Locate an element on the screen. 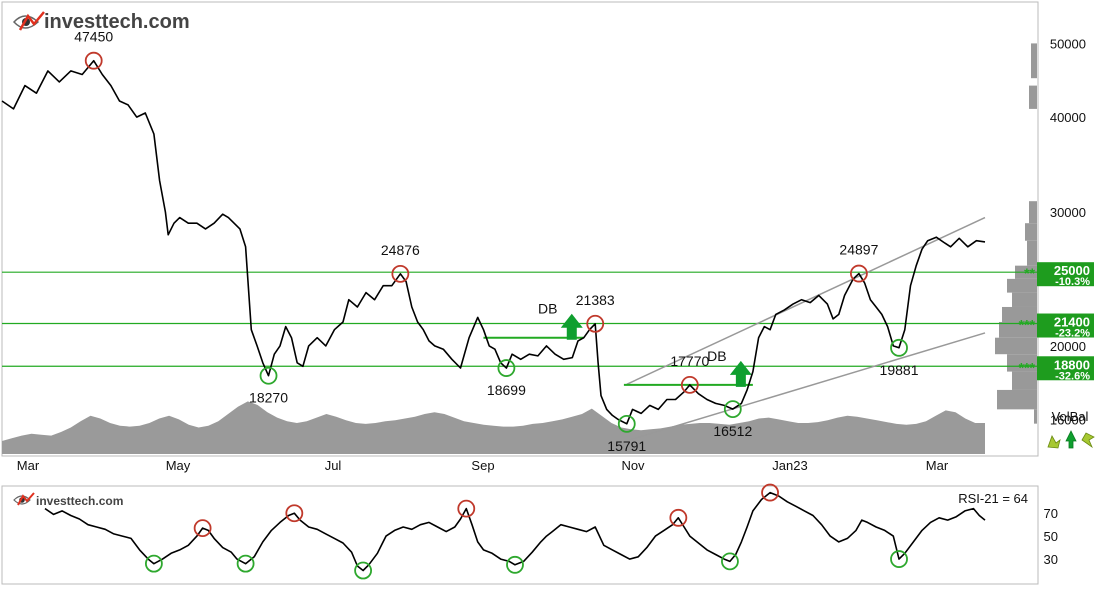 This screenshot has width=1096, height=595. volbal-arrows is located at coordinates (1071, 439).